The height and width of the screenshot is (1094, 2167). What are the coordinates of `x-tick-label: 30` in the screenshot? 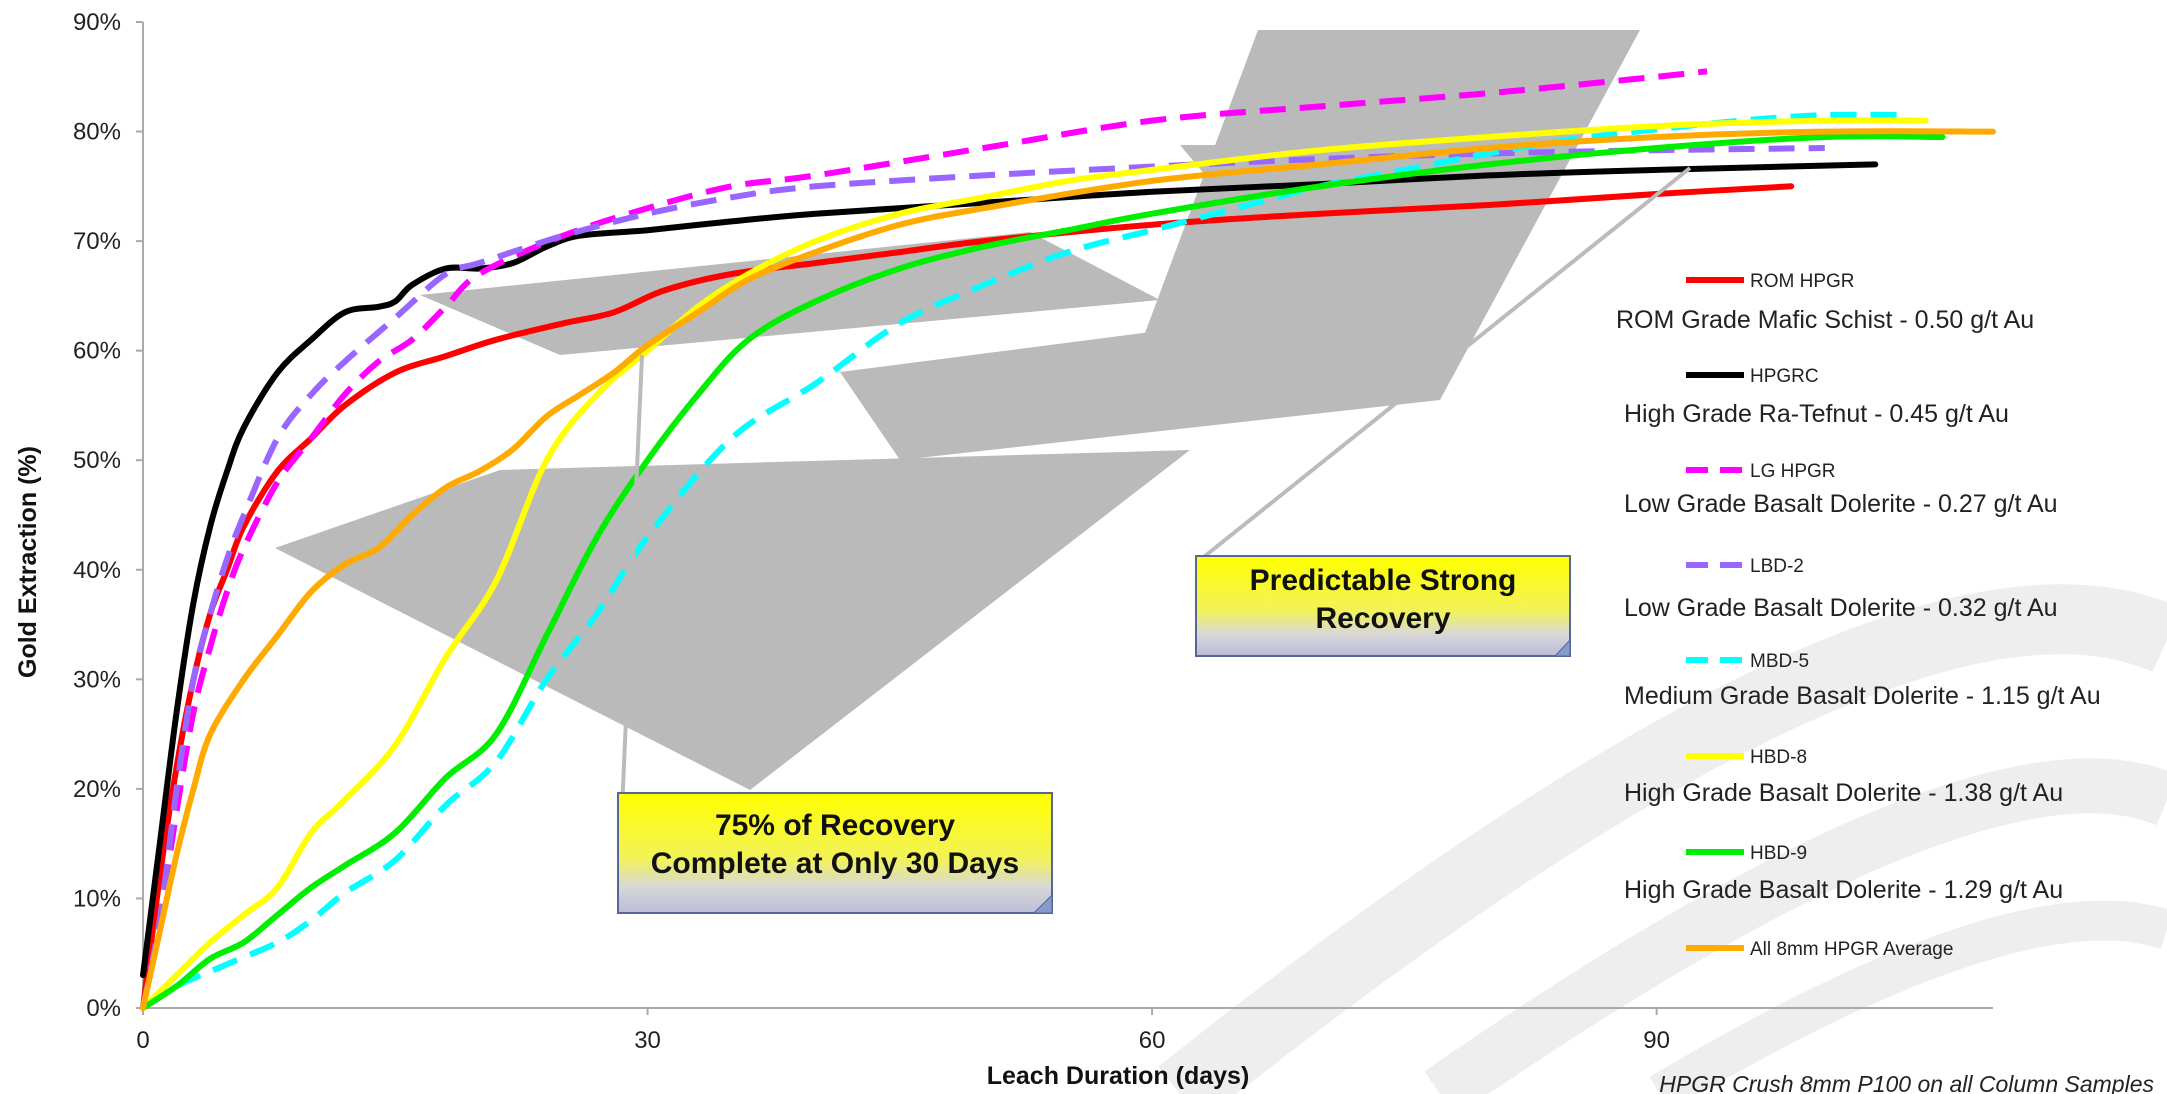 It's located at (647, 1040).